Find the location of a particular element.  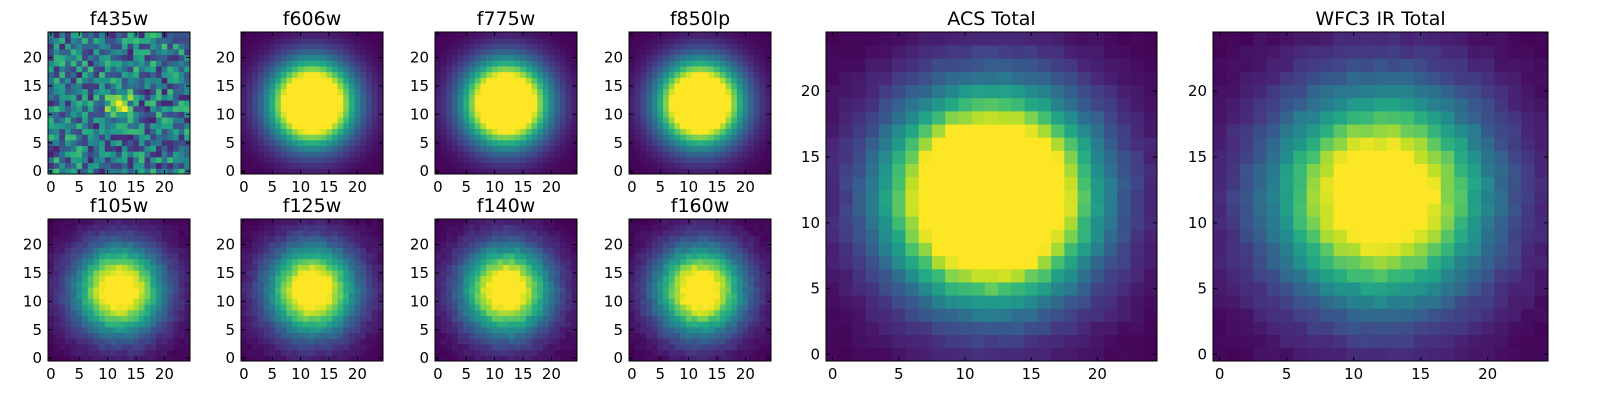

x-tick-label: 0 is located at coordinates (244, 187).